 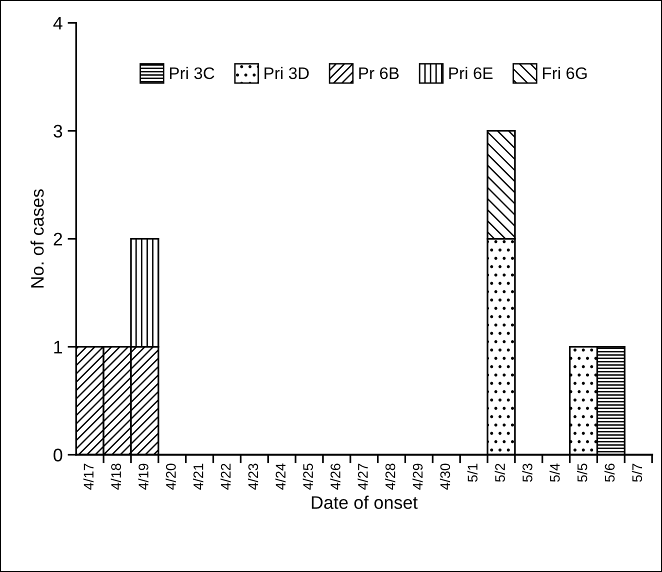 I want to click on x-axis-title: Date of onset, so click(x=365, y=502).